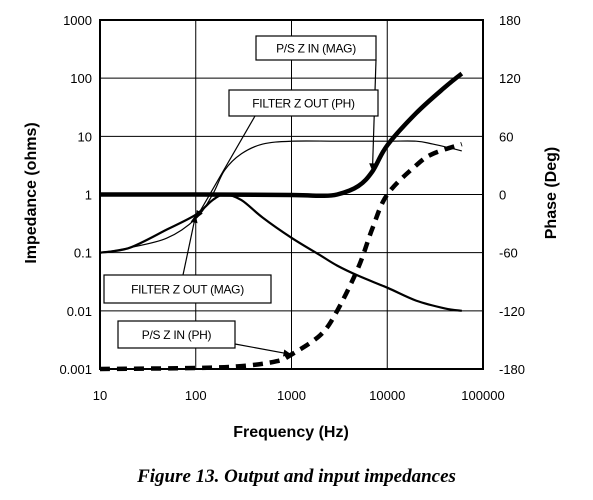 The image size is (593, 500). Describe the element at coordinates (502, 195) in the screenshot. I see `y-tick-label-right: 0` at that location.